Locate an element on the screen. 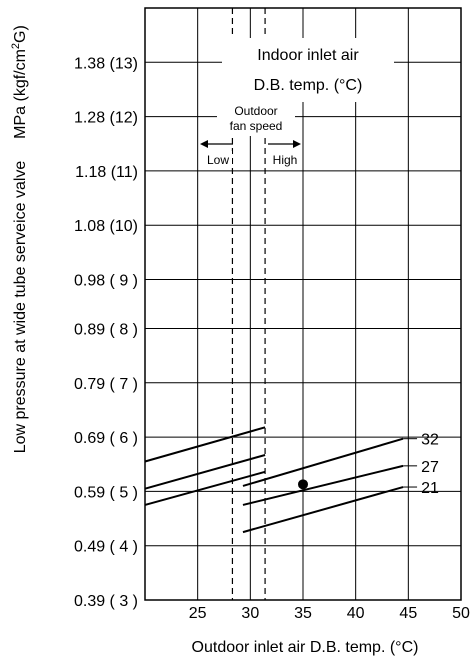 The height and width of the screenshot is (662, 475). y-tick-label: 1.08 (10) is located at coordinates (106, 226).